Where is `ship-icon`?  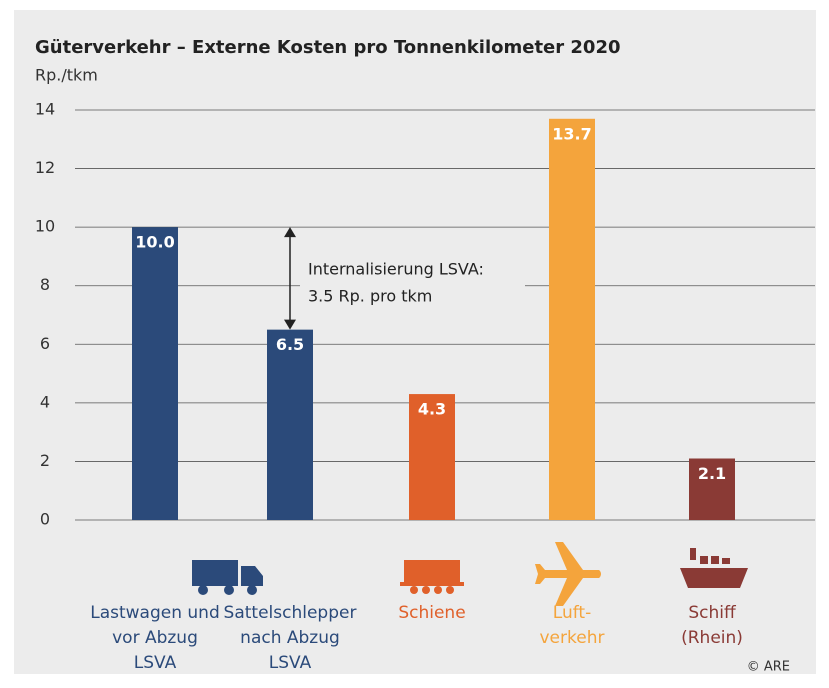
ship-icon is located at coordinates (714, 568).